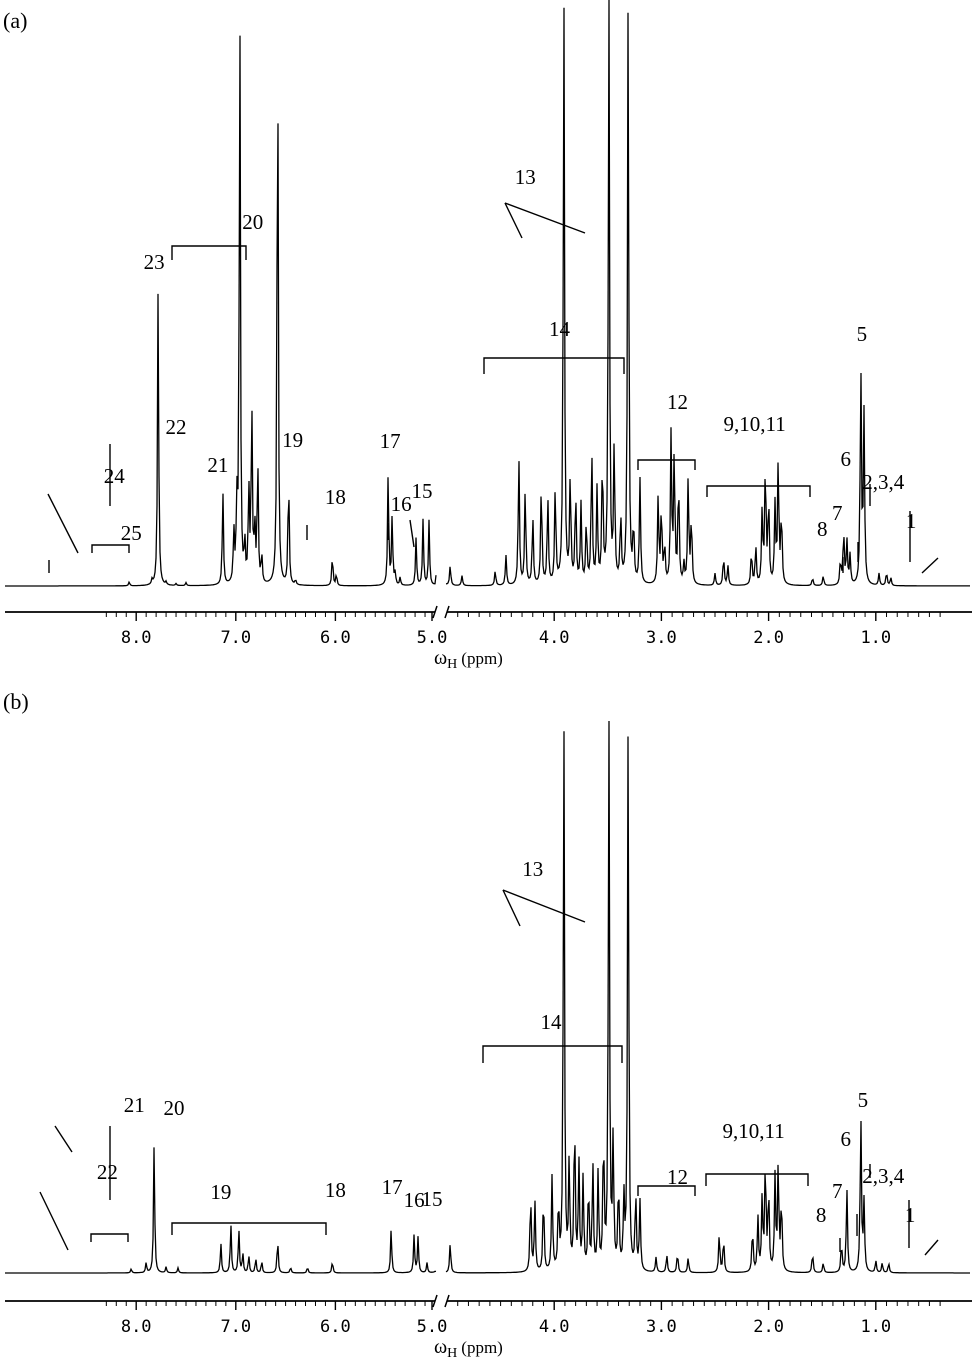 This screenshot has width=975, height=1363. I want to click on peak-label-b-1: 2,3,4, so click(883, 1176).